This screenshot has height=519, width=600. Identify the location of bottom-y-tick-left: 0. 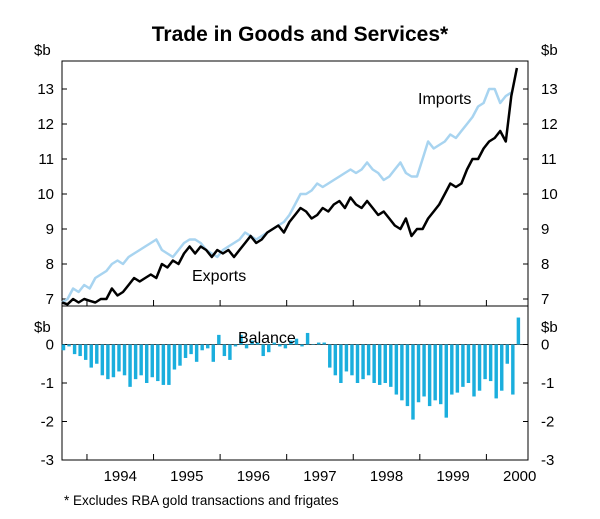
(50, 345).